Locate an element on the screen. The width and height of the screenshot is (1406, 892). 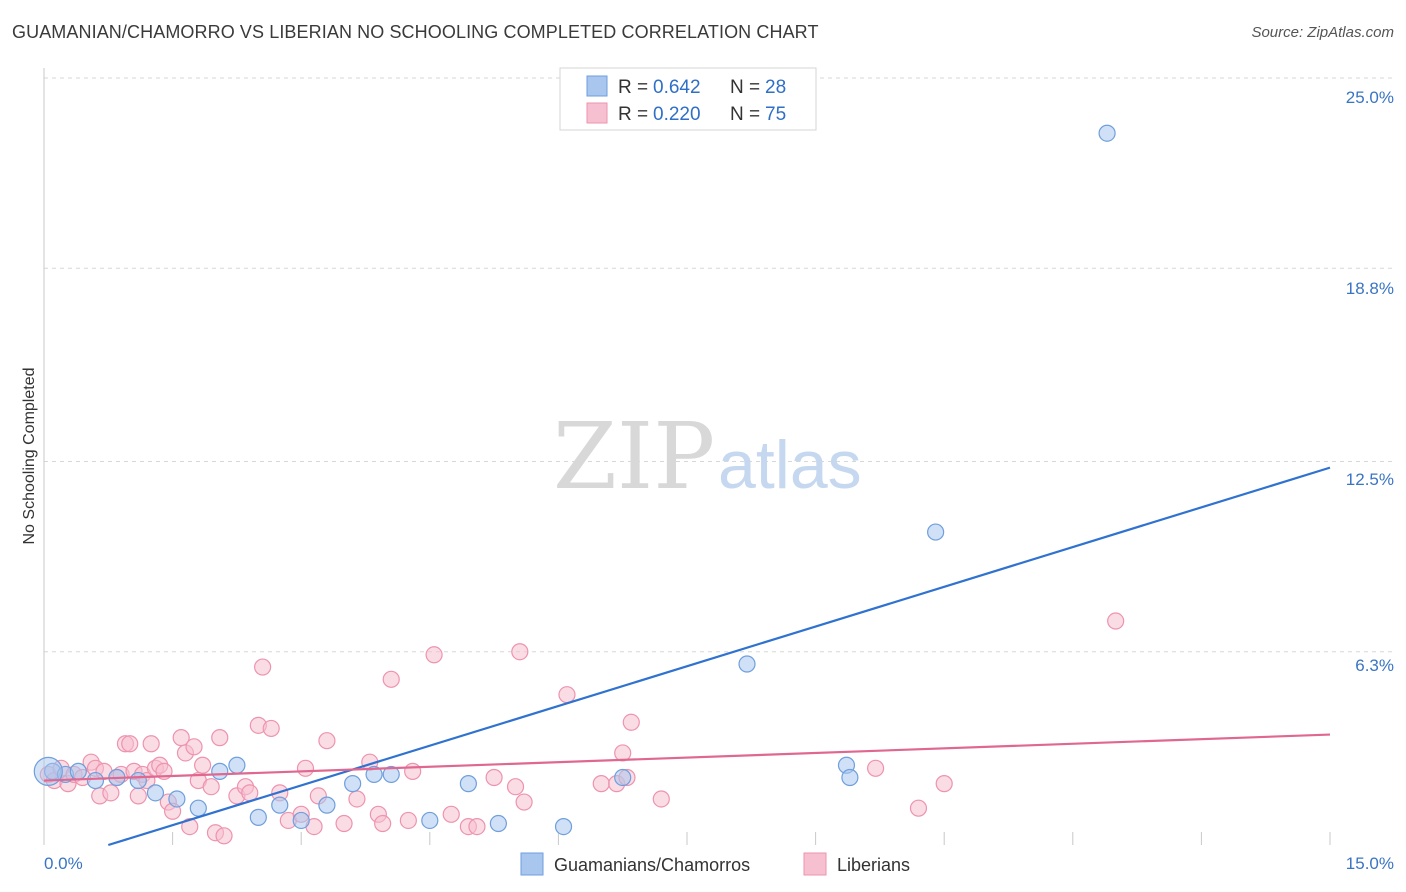
y-tick-label: 18.8% is located at coordinates (1370, 288).